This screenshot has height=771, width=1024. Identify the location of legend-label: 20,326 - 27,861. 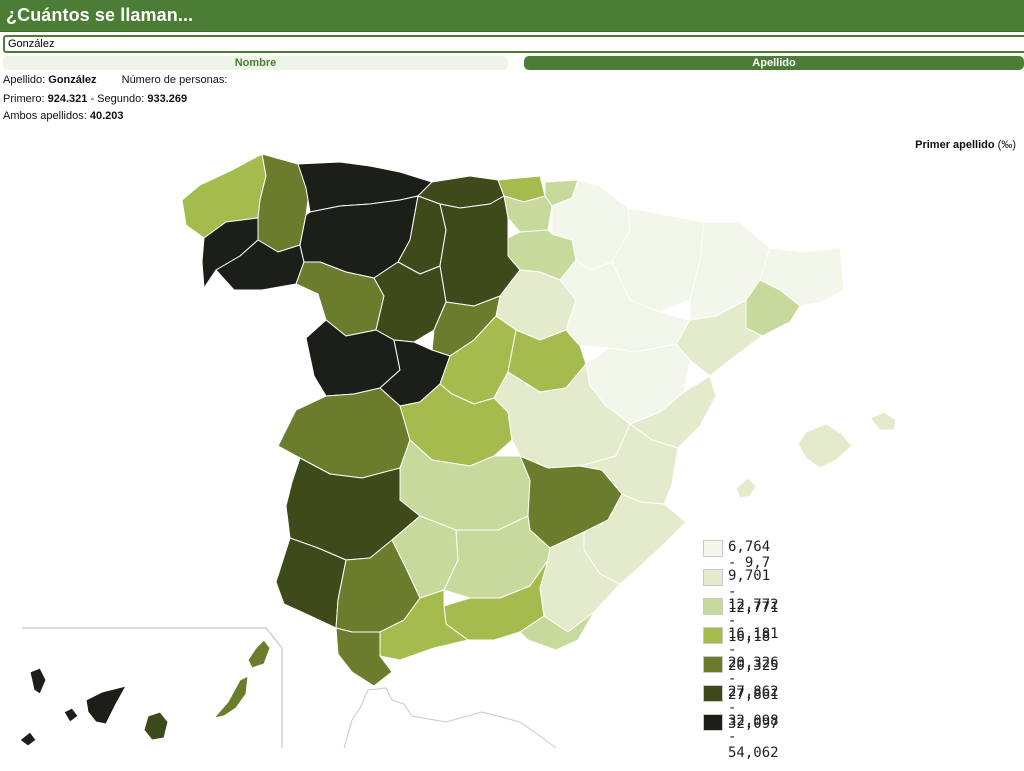
(753, 679).